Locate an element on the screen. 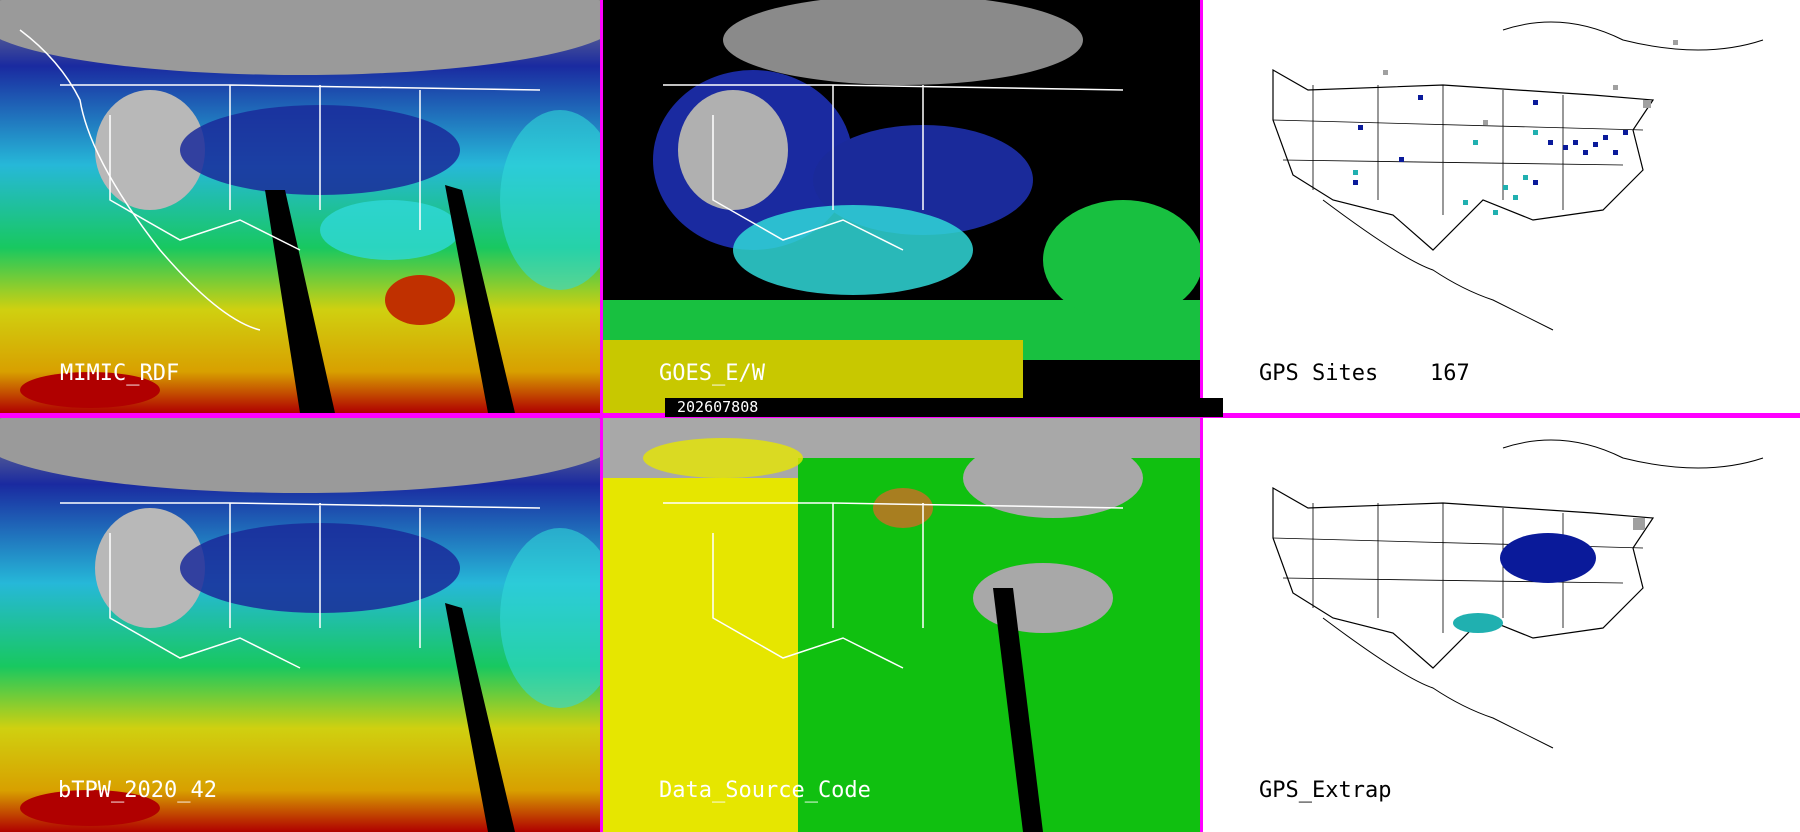 The height and width of the screenshot is (832, 1800). timestamp-bar: 202607808 is located at coordinates (944, 407).